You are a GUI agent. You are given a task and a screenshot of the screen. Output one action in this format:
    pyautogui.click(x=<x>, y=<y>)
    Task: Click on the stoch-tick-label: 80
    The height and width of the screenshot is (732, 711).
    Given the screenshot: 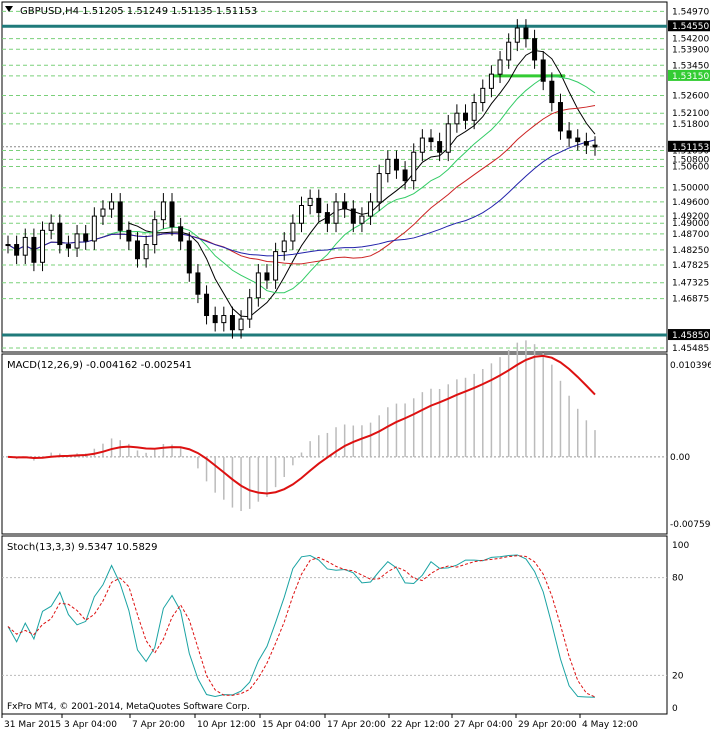 What is the action you would take?
    pyautogui.click(x=678, y=579)
    